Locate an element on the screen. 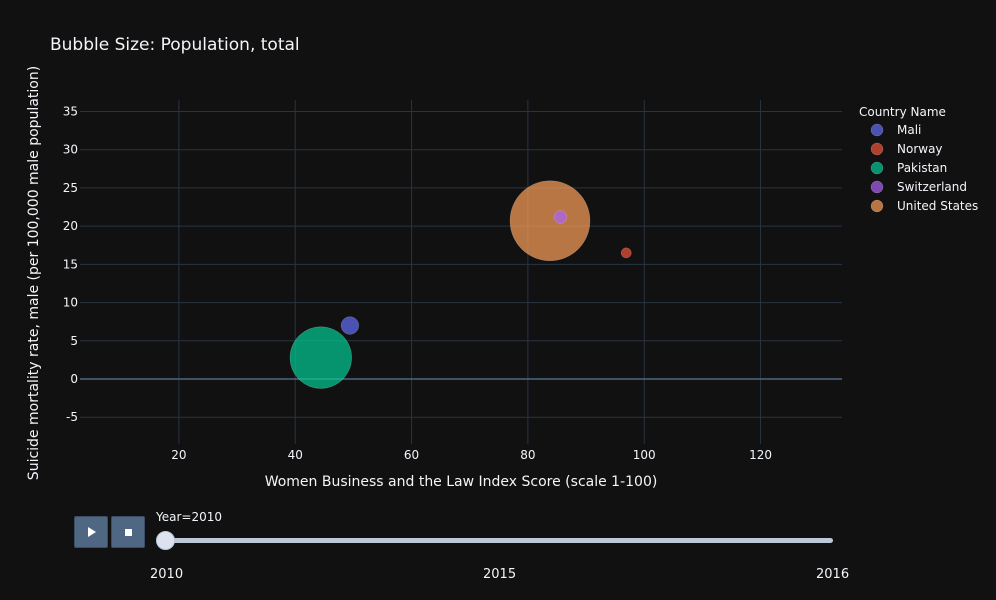 This screenshot has width=996, height=600. y-tick-label: 5 is located at coordinates (74, 341).